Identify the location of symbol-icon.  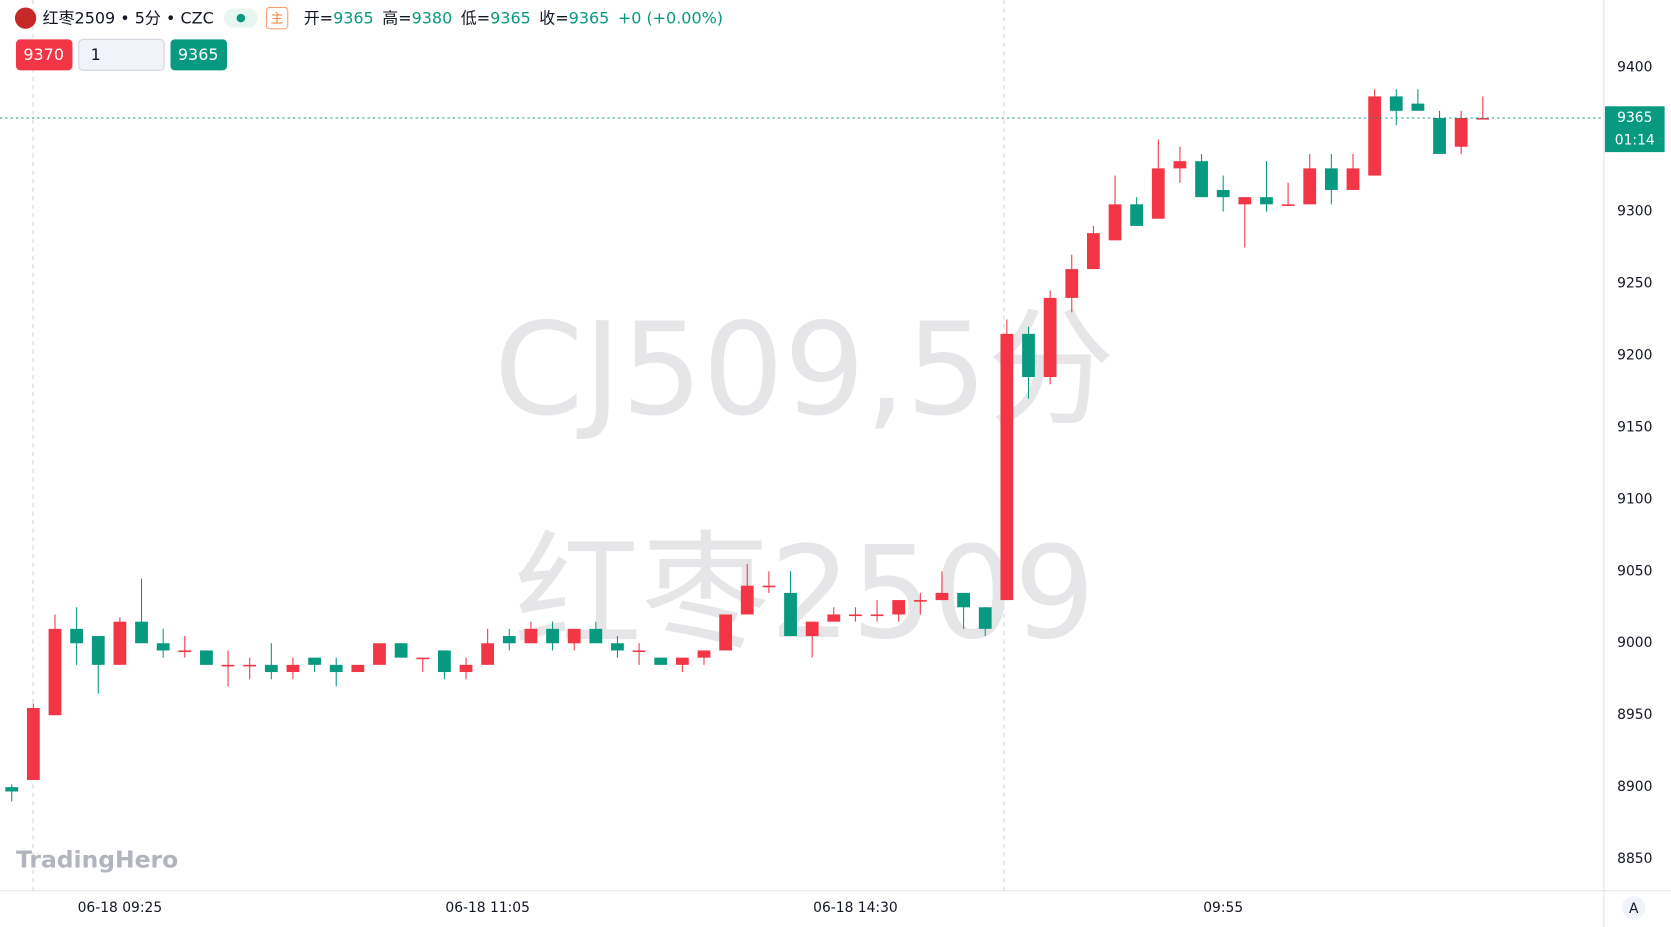
(25, 18).